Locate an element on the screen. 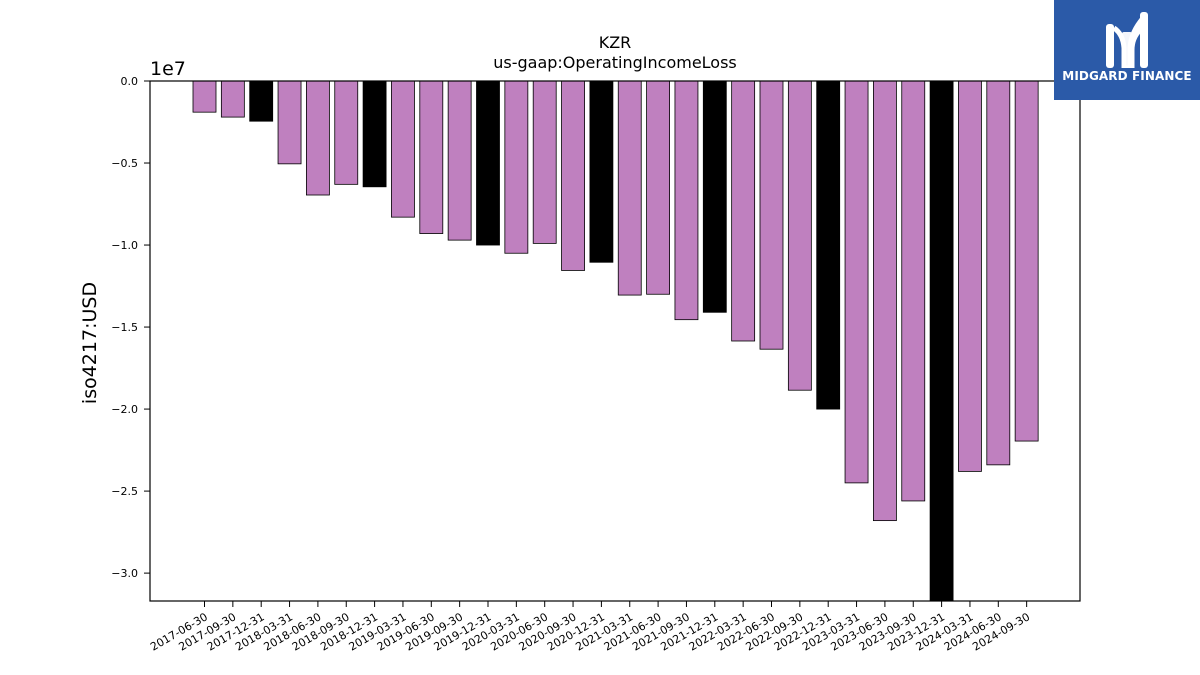 Image resolution: width=1200 pixels, height=675 pixels. y-tick-label: 0.0 is located at coordinates (130, 81).